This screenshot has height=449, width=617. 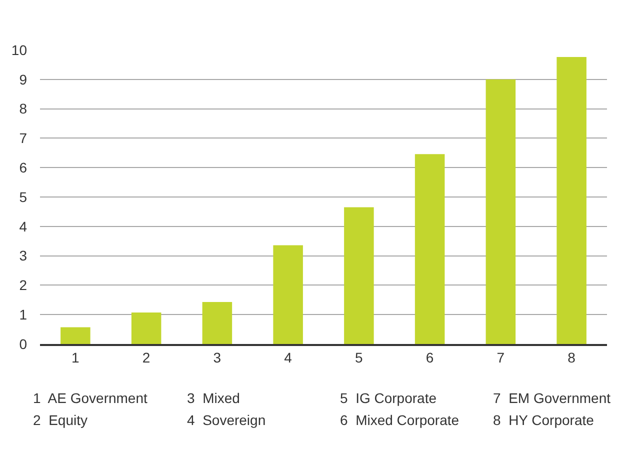 What do you see at coordinates (288, 358) in the screenshot?
I see `x-tick-label: 4` at bounding box center [288, 358].